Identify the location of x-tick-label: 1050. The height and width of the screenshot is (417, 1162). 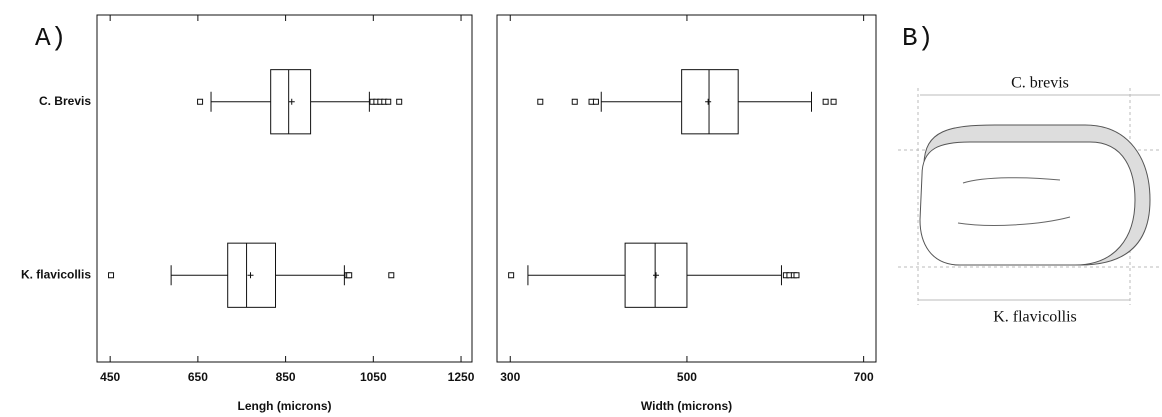
(373, 377).